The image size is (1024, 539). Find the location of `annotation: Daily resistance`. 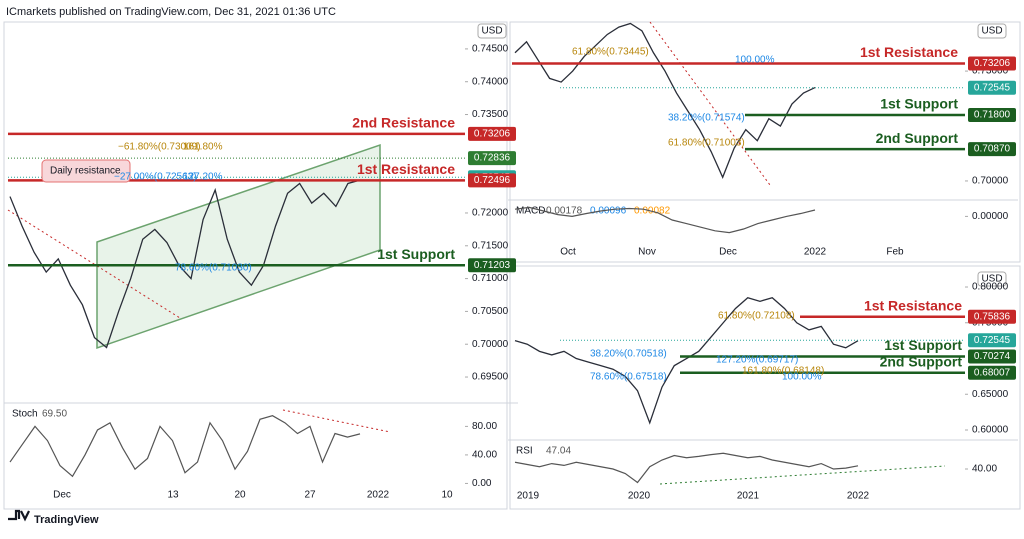

annotation: Daily resistance is located at coordinates (85, 171).